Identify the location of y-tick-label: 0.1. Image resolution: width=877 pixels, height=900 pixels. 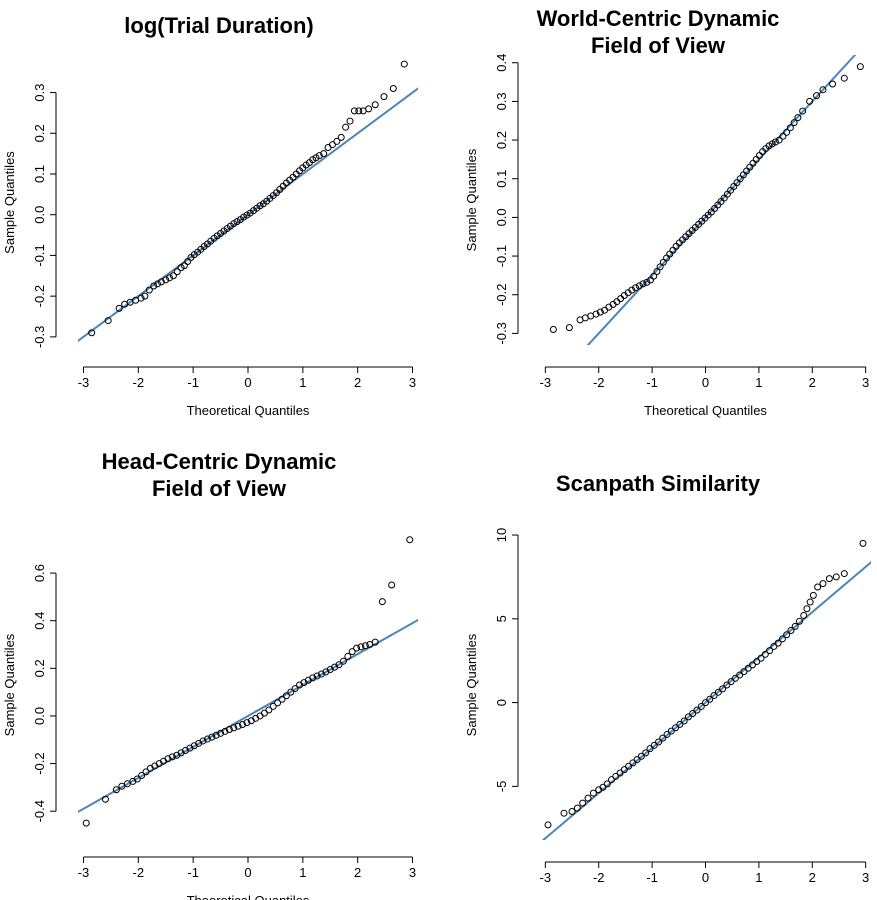
(39, 174).